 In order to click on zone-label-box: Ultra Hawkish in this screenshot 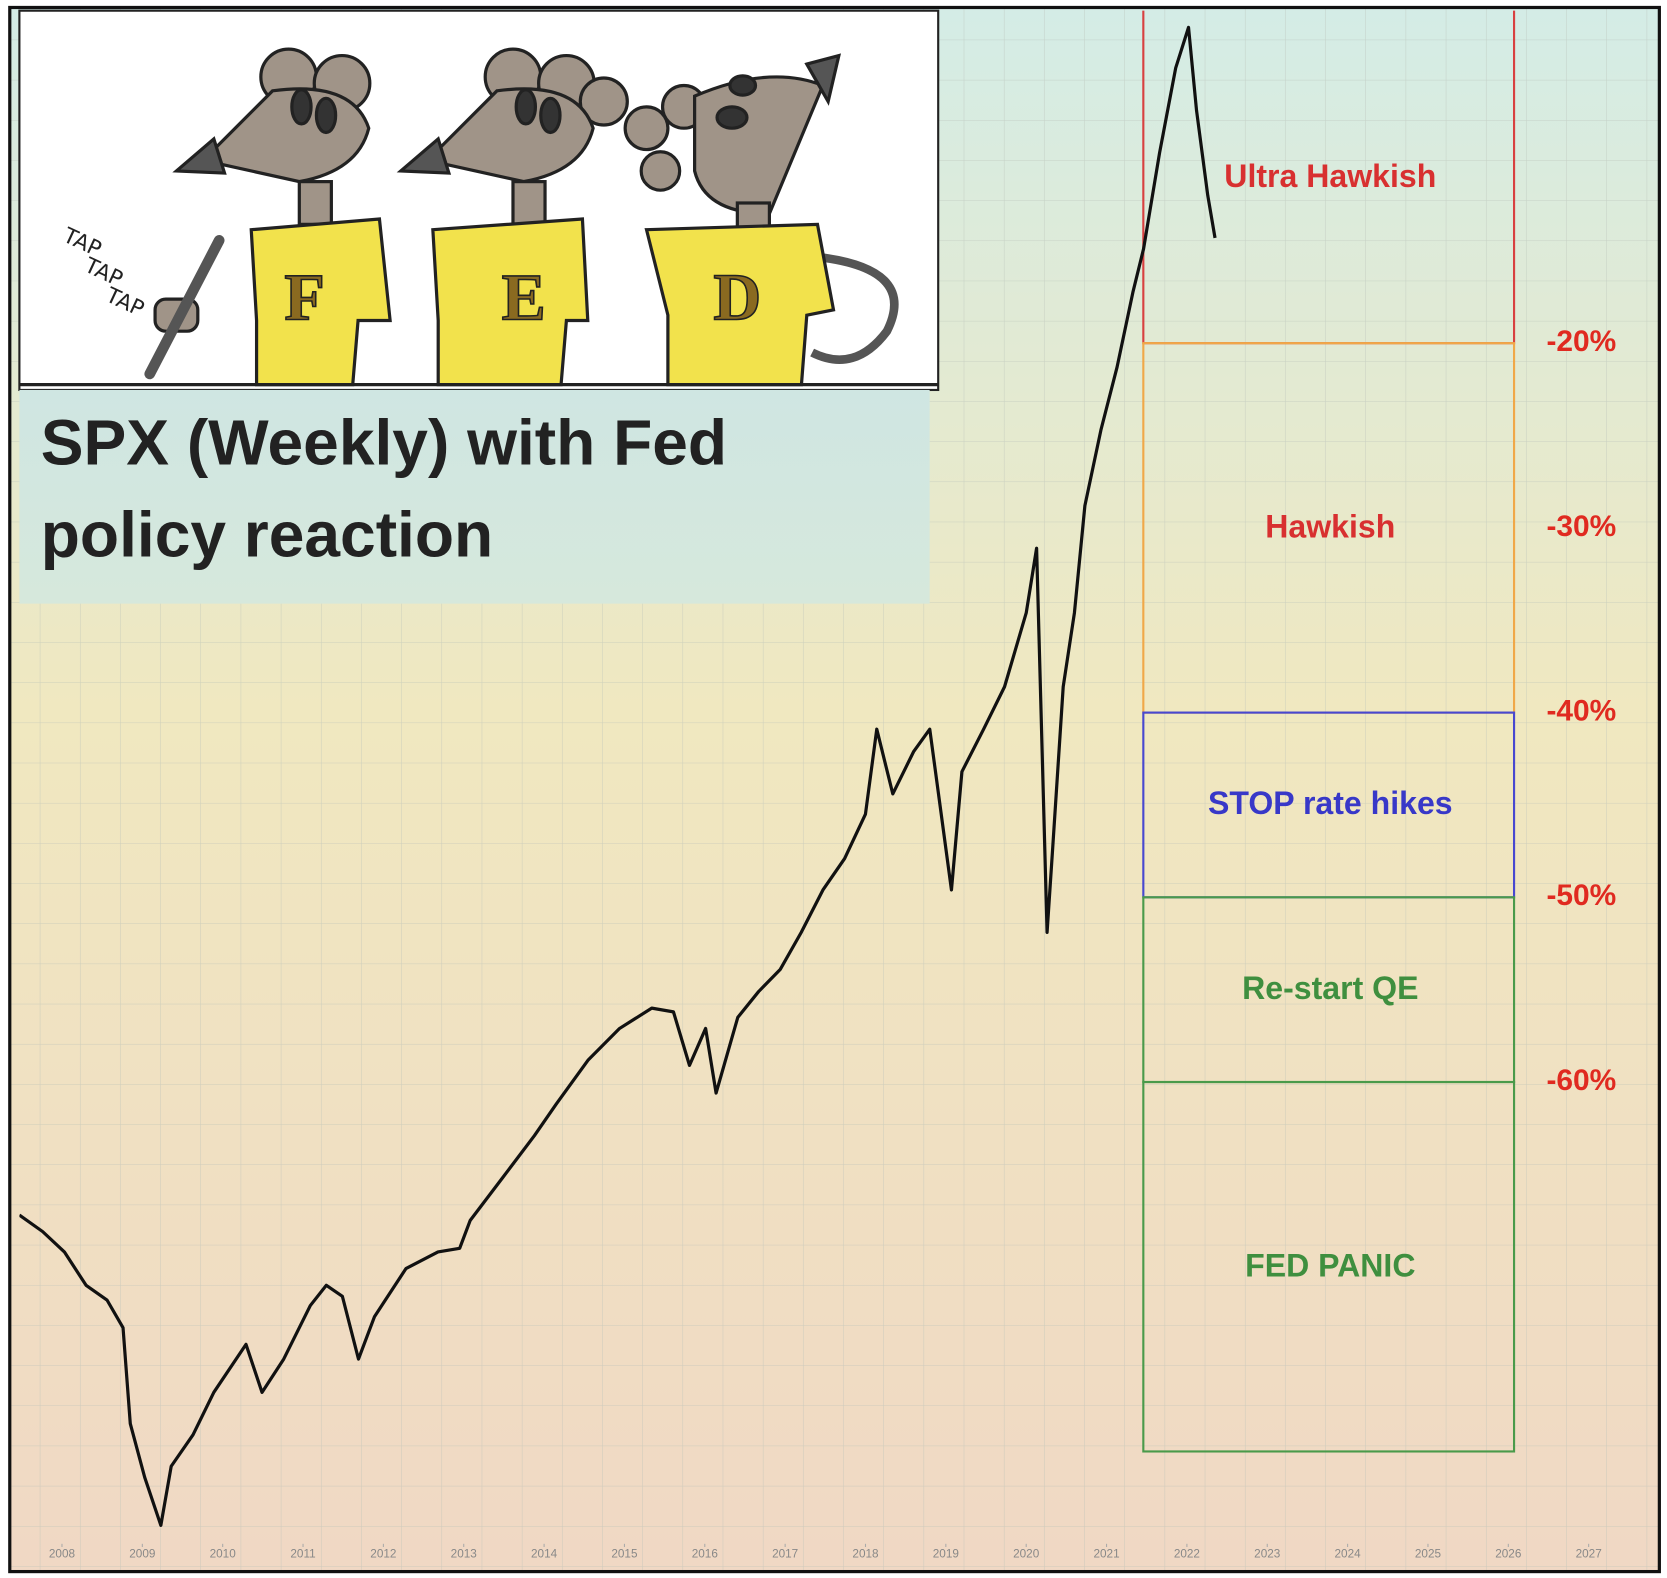, I will do `click(1330, 176)`.